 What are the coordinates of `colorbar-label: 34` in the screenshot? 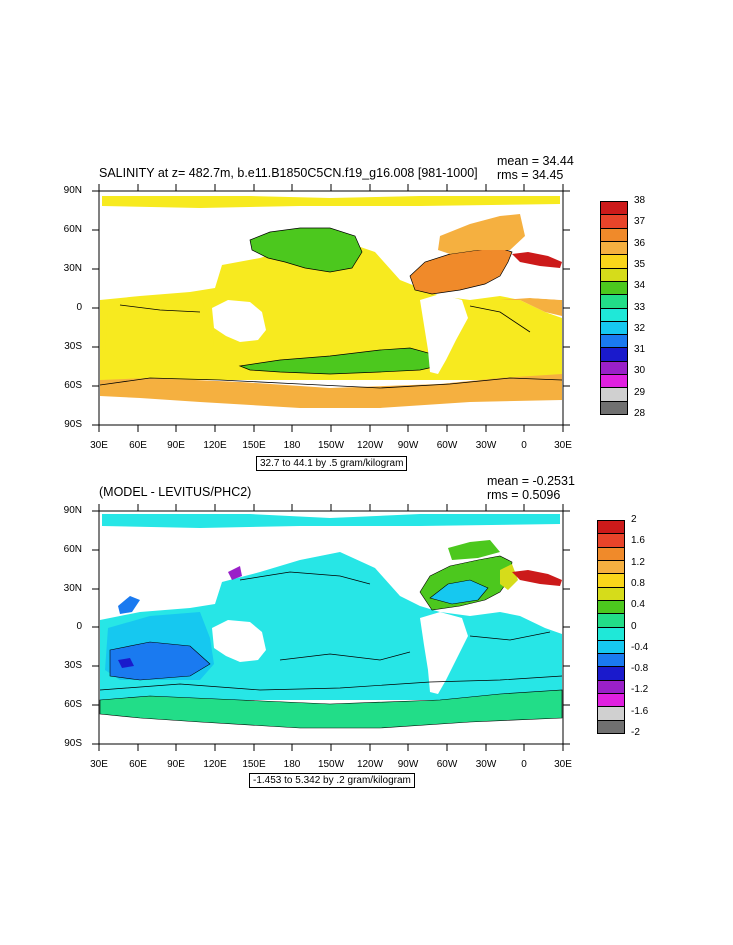 It's located at (640, 286).